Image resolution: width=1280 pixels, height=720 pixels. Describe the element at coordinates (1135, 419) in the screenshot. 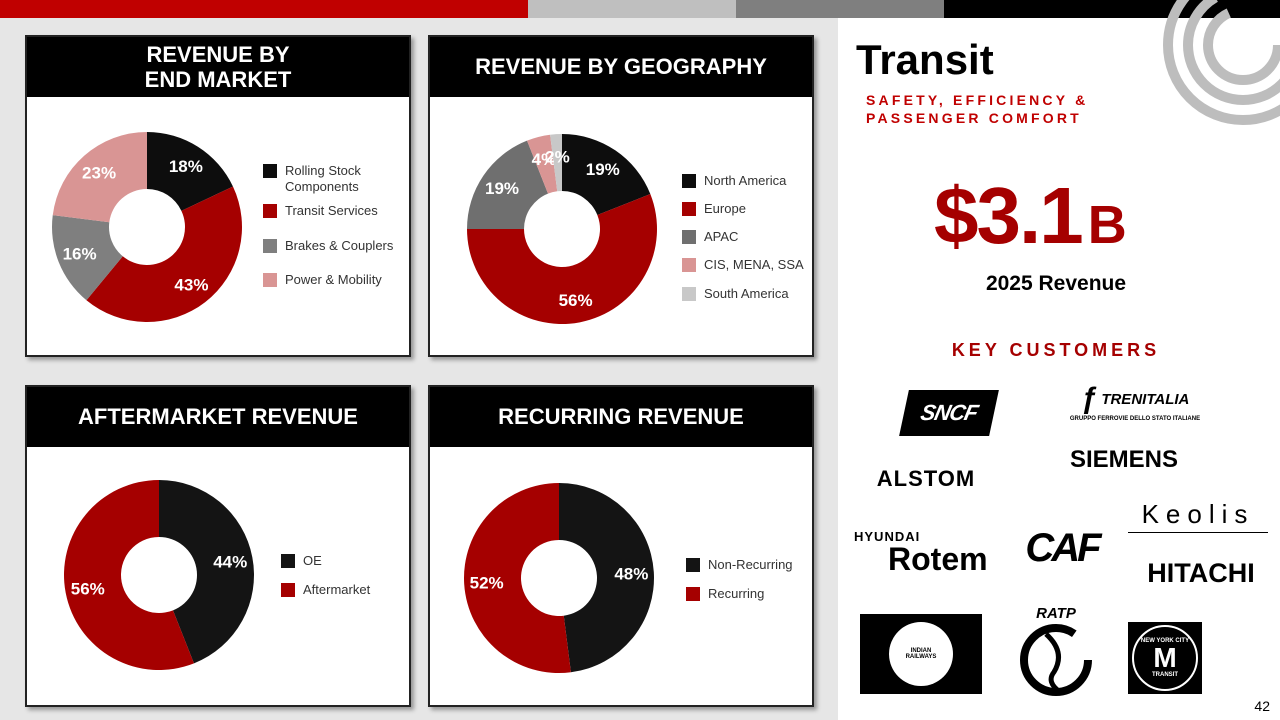

I see `trenitalia-subtext: GRUPPO FERROVIE DELLO STATO ITALIANE` at that location.